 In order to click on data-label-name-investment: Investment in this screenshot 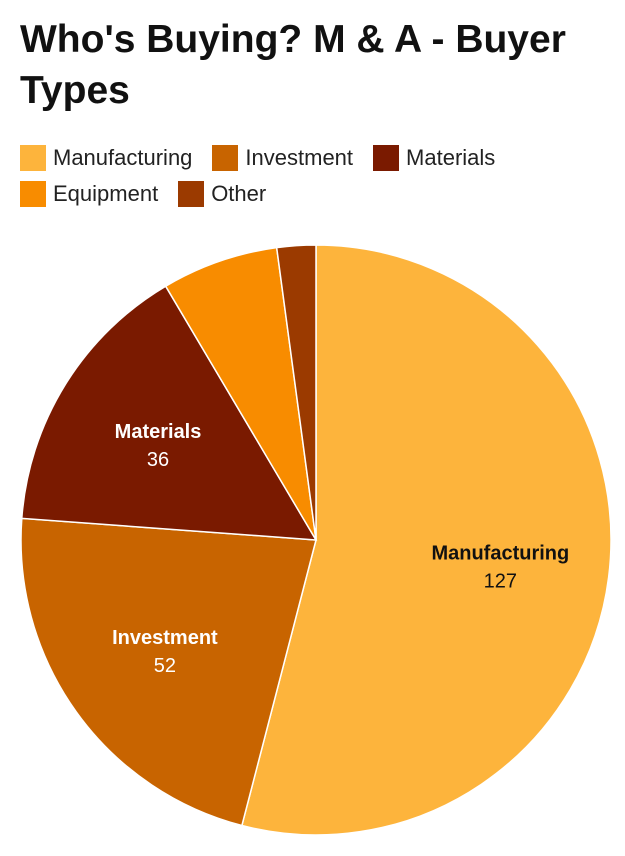, I will do `click(165, 638)`.